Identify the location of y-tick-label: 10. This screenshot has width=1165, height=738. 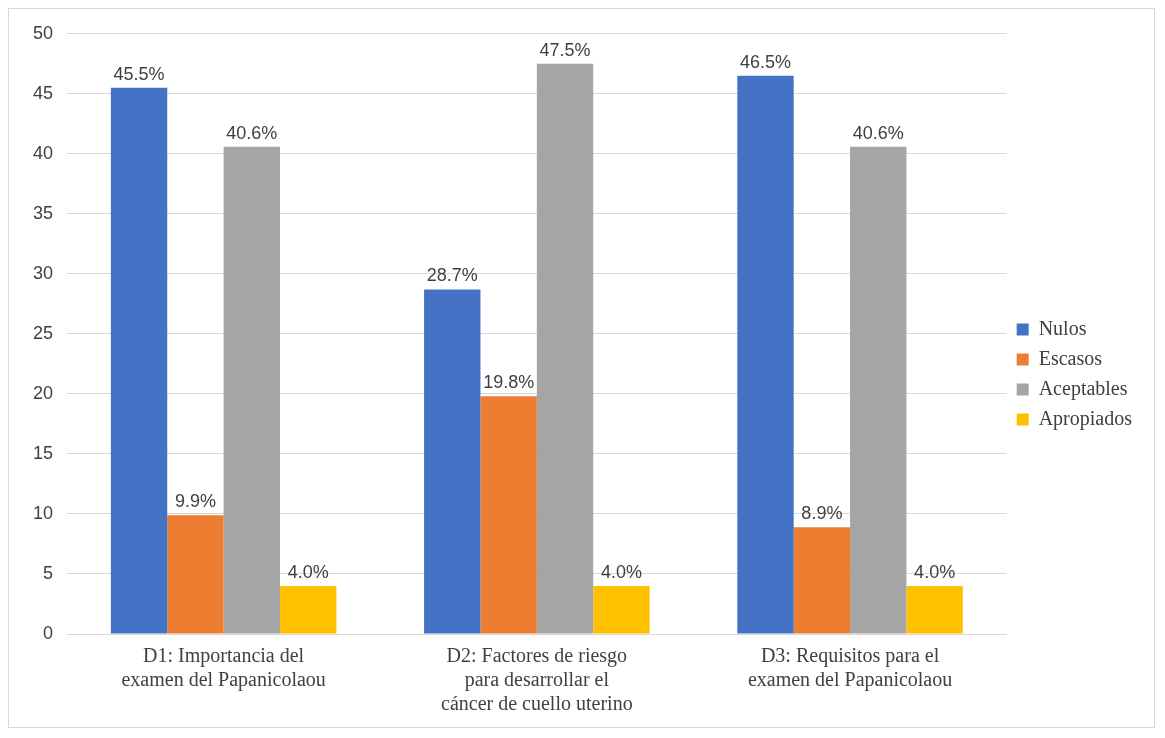
(43, 512).